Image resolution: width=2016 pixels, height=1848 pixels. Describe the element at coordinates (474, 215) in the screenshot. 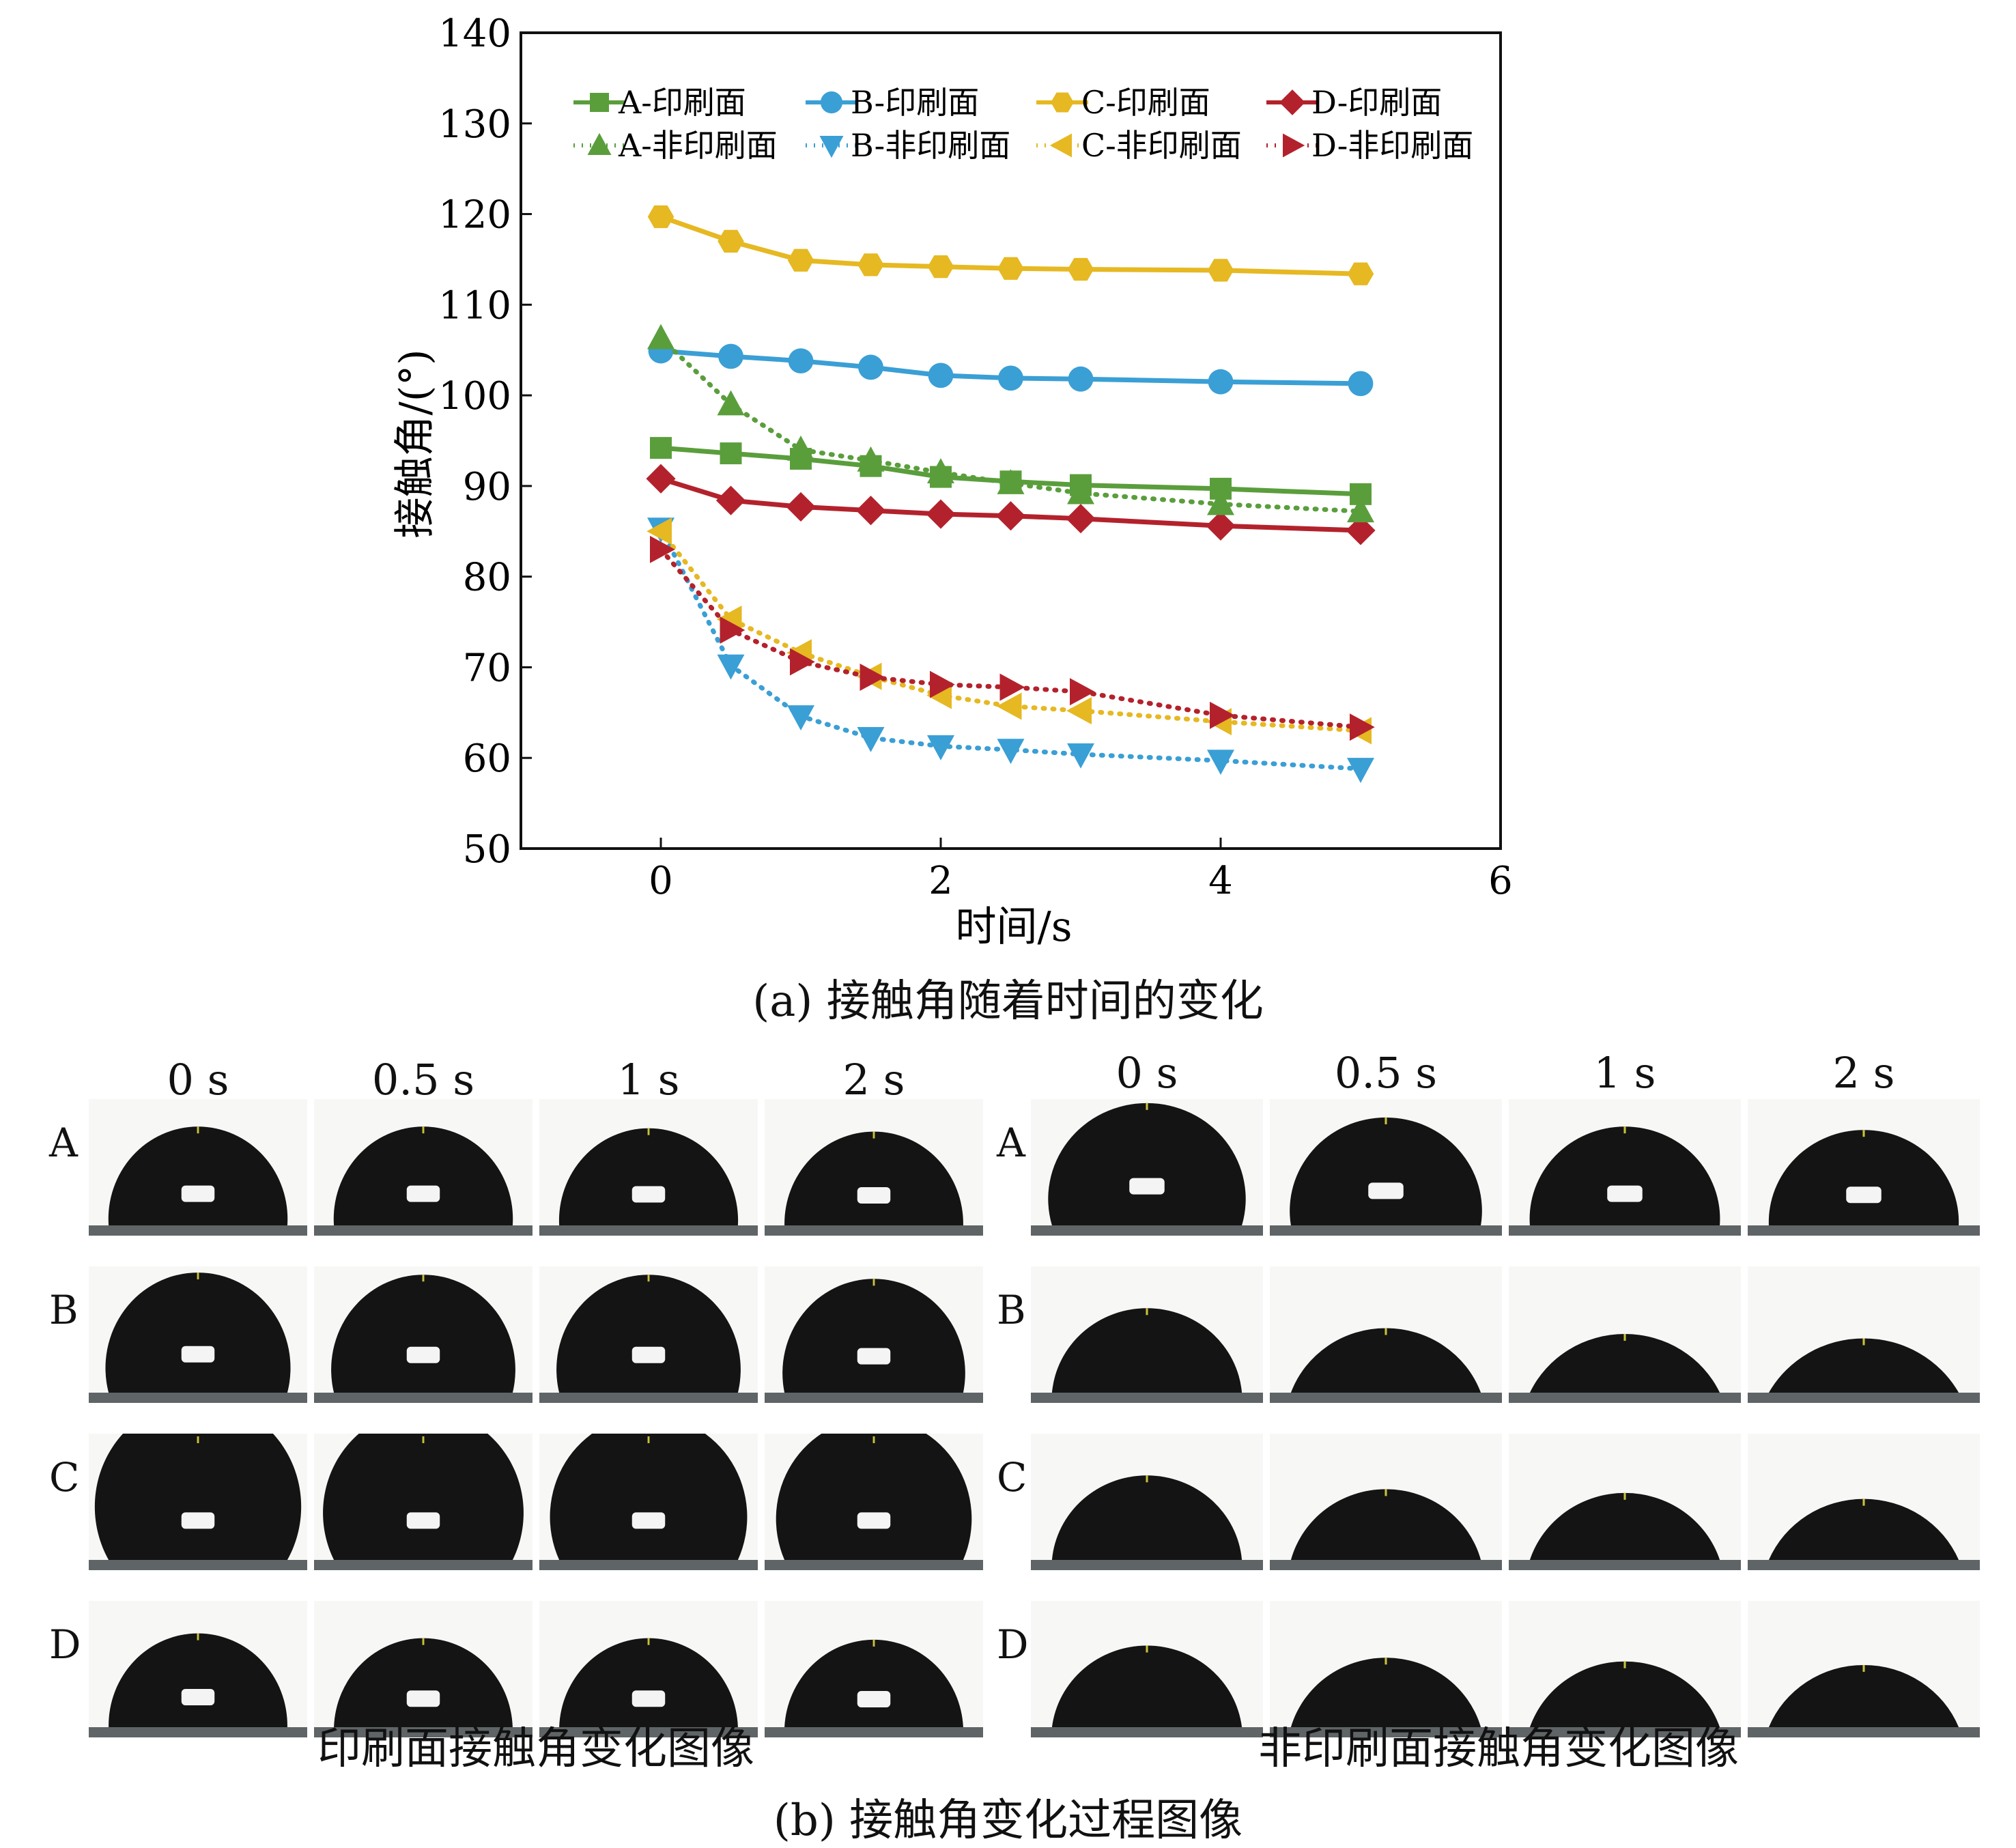

I see `y-tick-label: 120` at that location.